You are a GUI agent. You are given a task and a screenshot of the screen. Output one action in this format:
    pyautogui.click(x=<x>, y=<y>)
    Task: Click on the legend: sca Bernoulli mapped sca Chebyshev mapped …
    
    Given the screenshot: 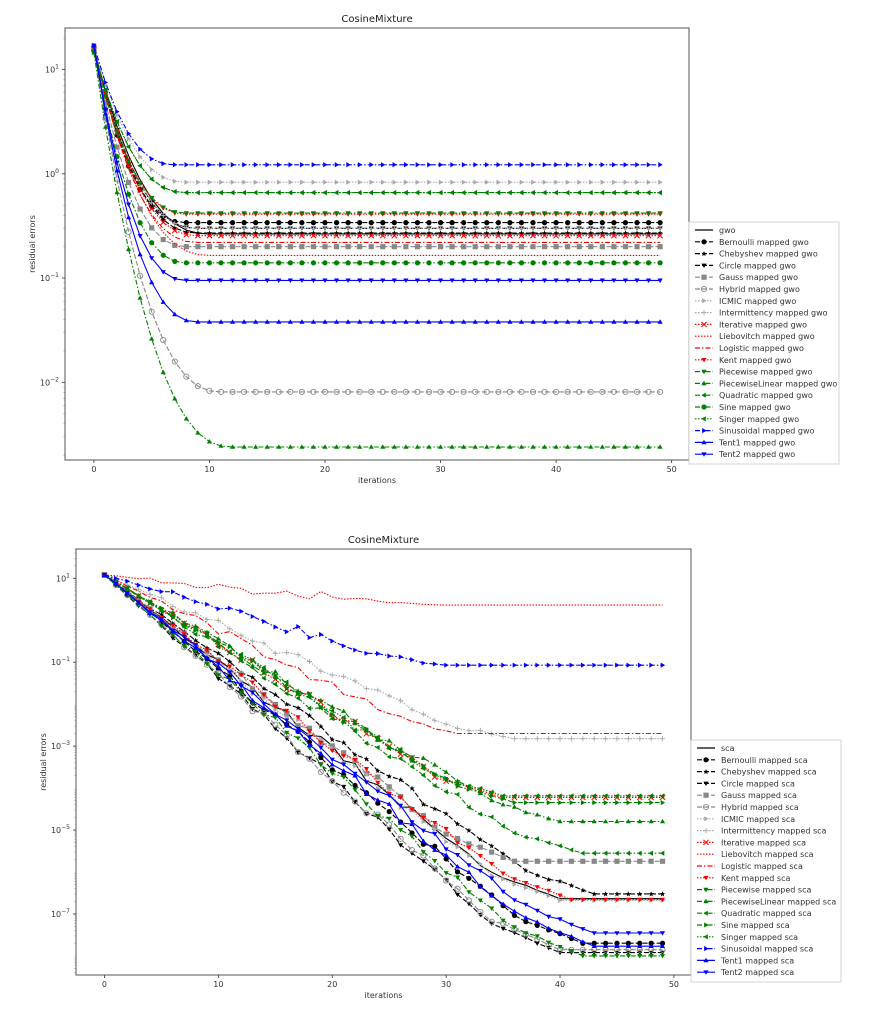 What is the action you would take?
    pyautogui.click(x=766, y=861)
    